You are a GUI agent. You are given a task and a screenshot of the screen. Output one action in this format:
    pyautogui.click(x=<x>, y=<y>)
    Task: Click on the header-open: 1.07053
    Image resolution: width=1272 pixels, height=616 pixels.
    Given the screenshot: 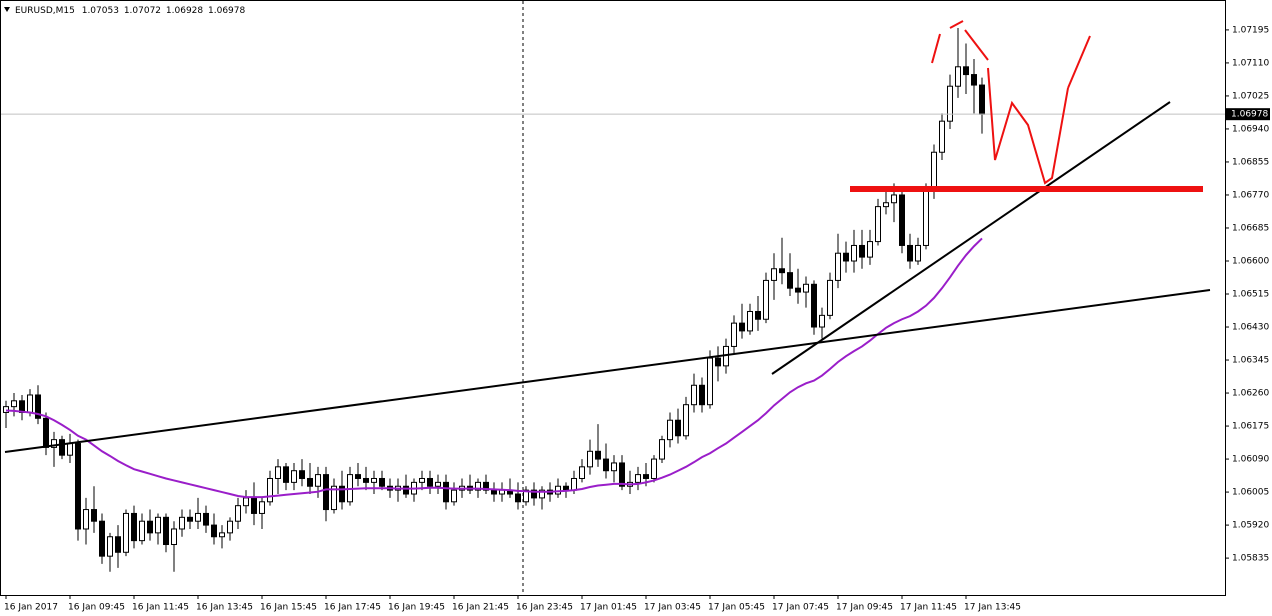 What is the action you would take?
    pyautogui.click(x=100, y=11)
    